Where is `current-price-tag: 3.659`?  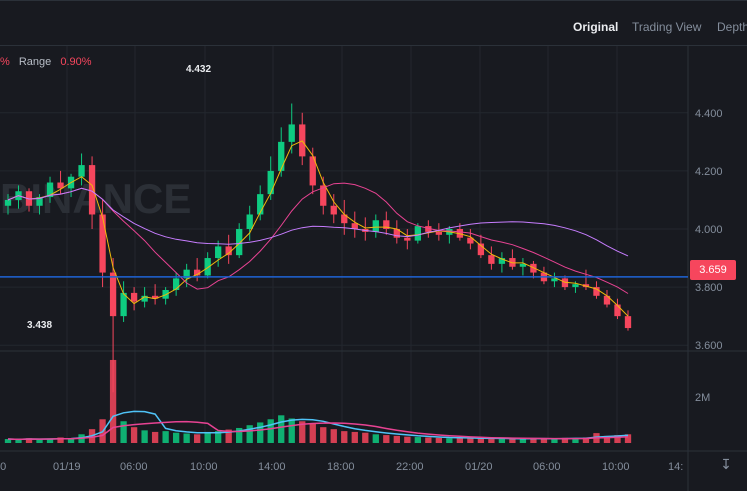 current-price-tag: 3.659 is located at coordinates (713, 270).